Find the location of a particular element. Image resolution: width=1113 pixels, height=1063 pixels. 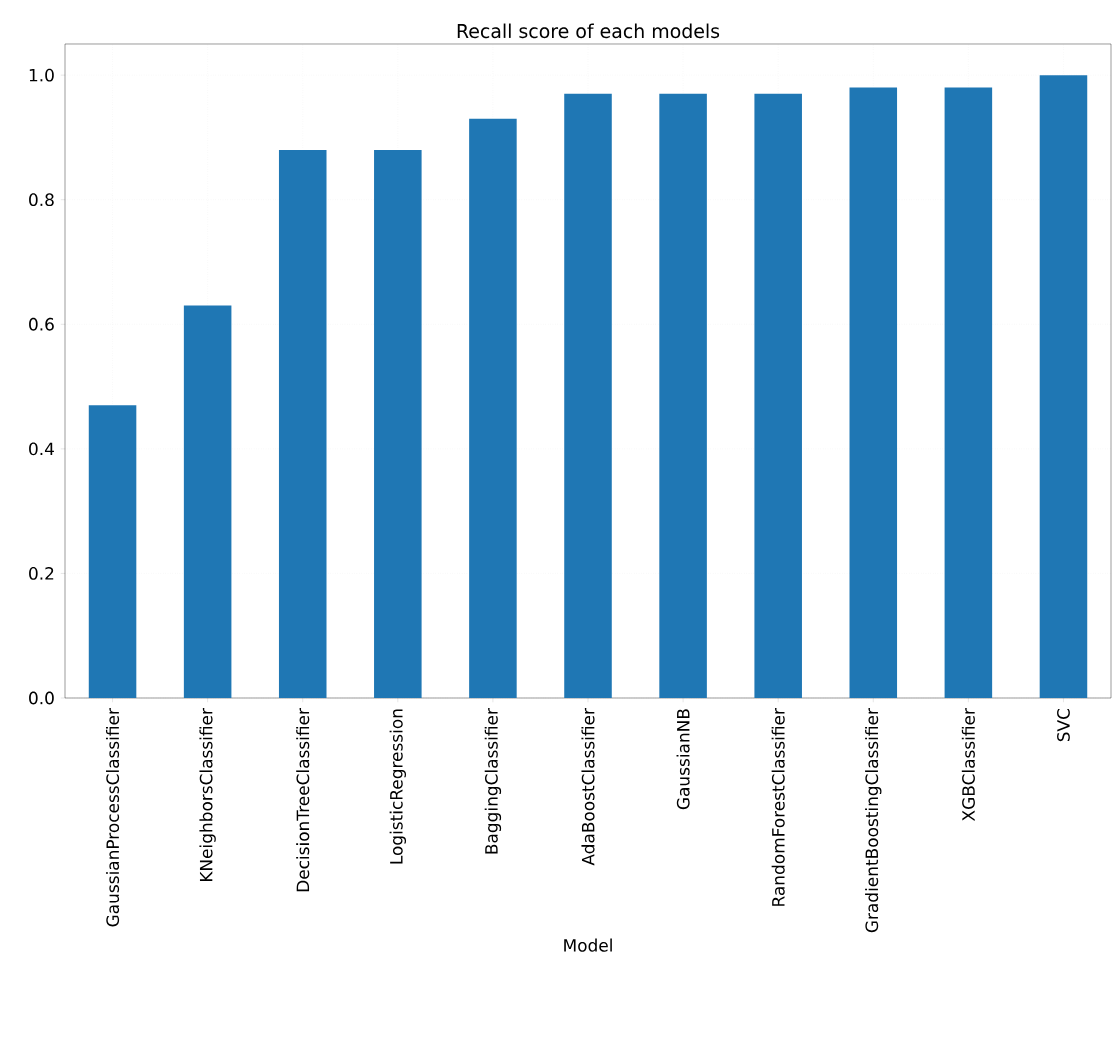

x-tick-label: KNeighborsClassifier is located at coordinates (207, 795).